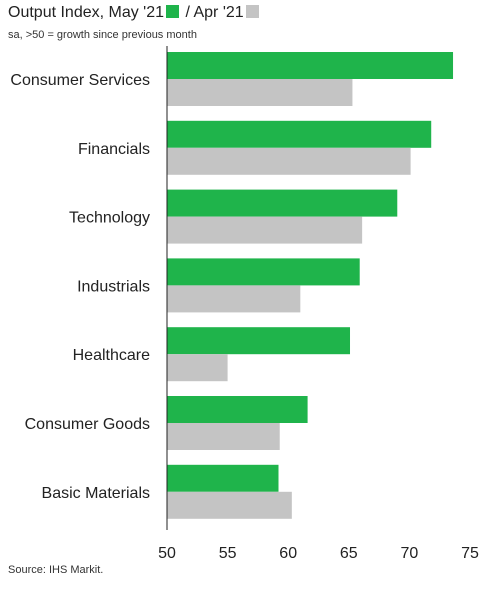  I want to click on category-label: Technology, so click(109, 218).